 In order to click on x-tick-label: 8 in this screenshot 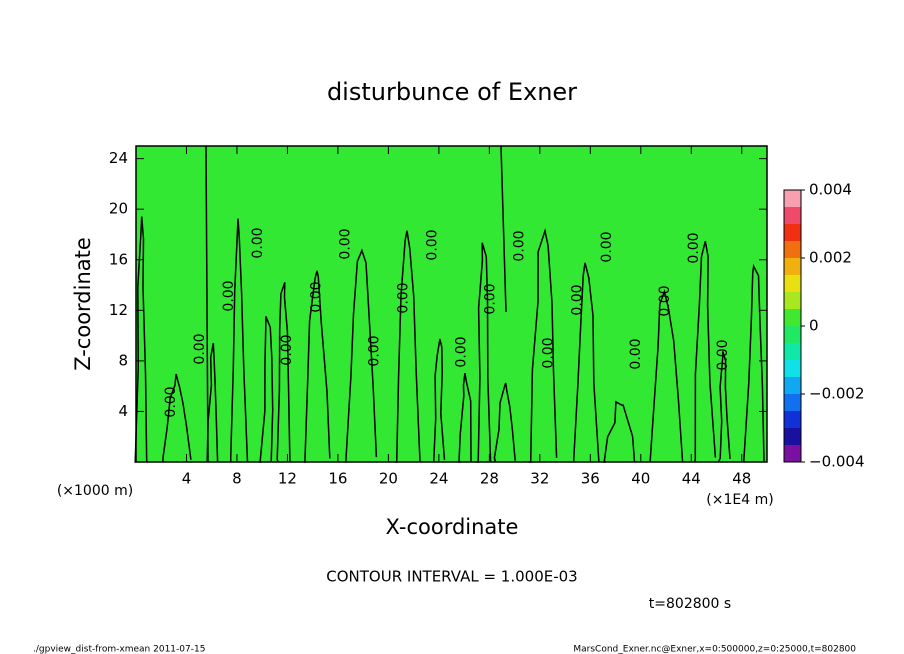, I will do `click(237, 479)`.